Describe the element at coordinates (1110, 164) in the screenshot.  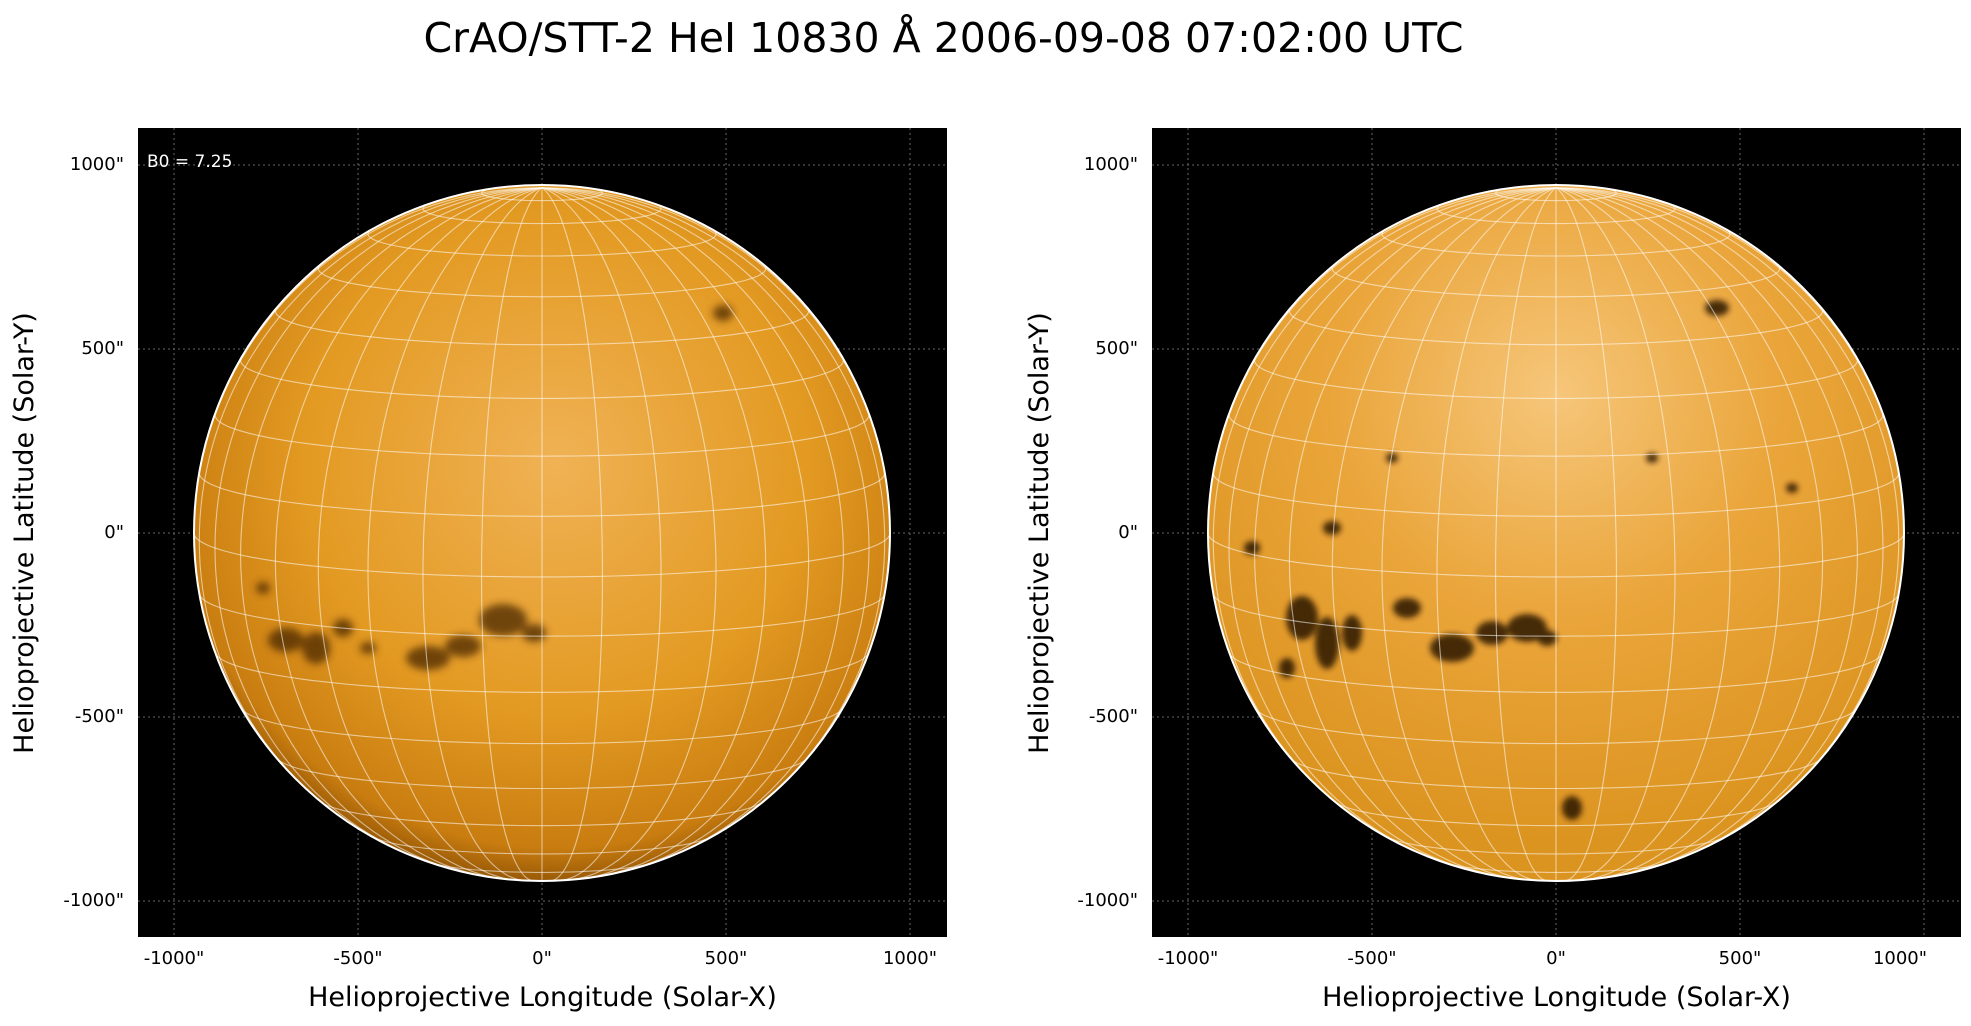
I see `ytick-right-1000: 1000"` at that location.